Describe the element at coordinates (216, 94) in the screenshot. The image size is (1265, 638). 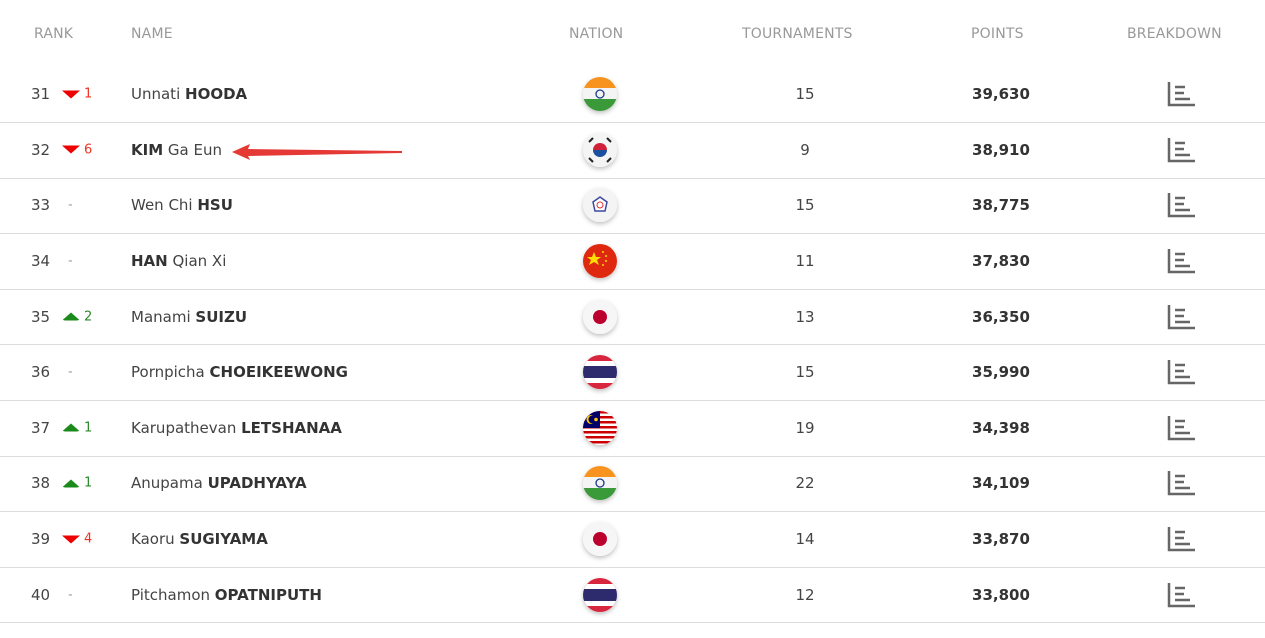
I see `player-surname: HOODA` at that location.